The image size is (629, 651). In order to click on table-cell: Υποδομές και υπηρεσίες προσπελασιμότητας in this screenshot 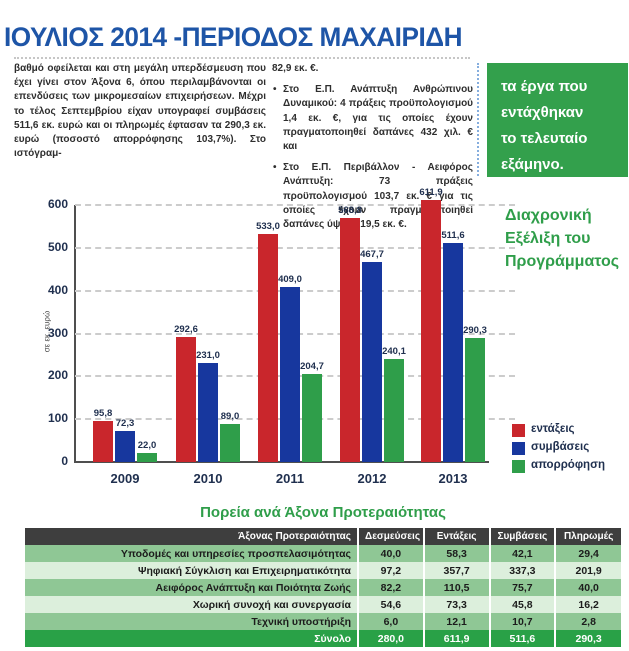, I will do `click(191, 553)`.